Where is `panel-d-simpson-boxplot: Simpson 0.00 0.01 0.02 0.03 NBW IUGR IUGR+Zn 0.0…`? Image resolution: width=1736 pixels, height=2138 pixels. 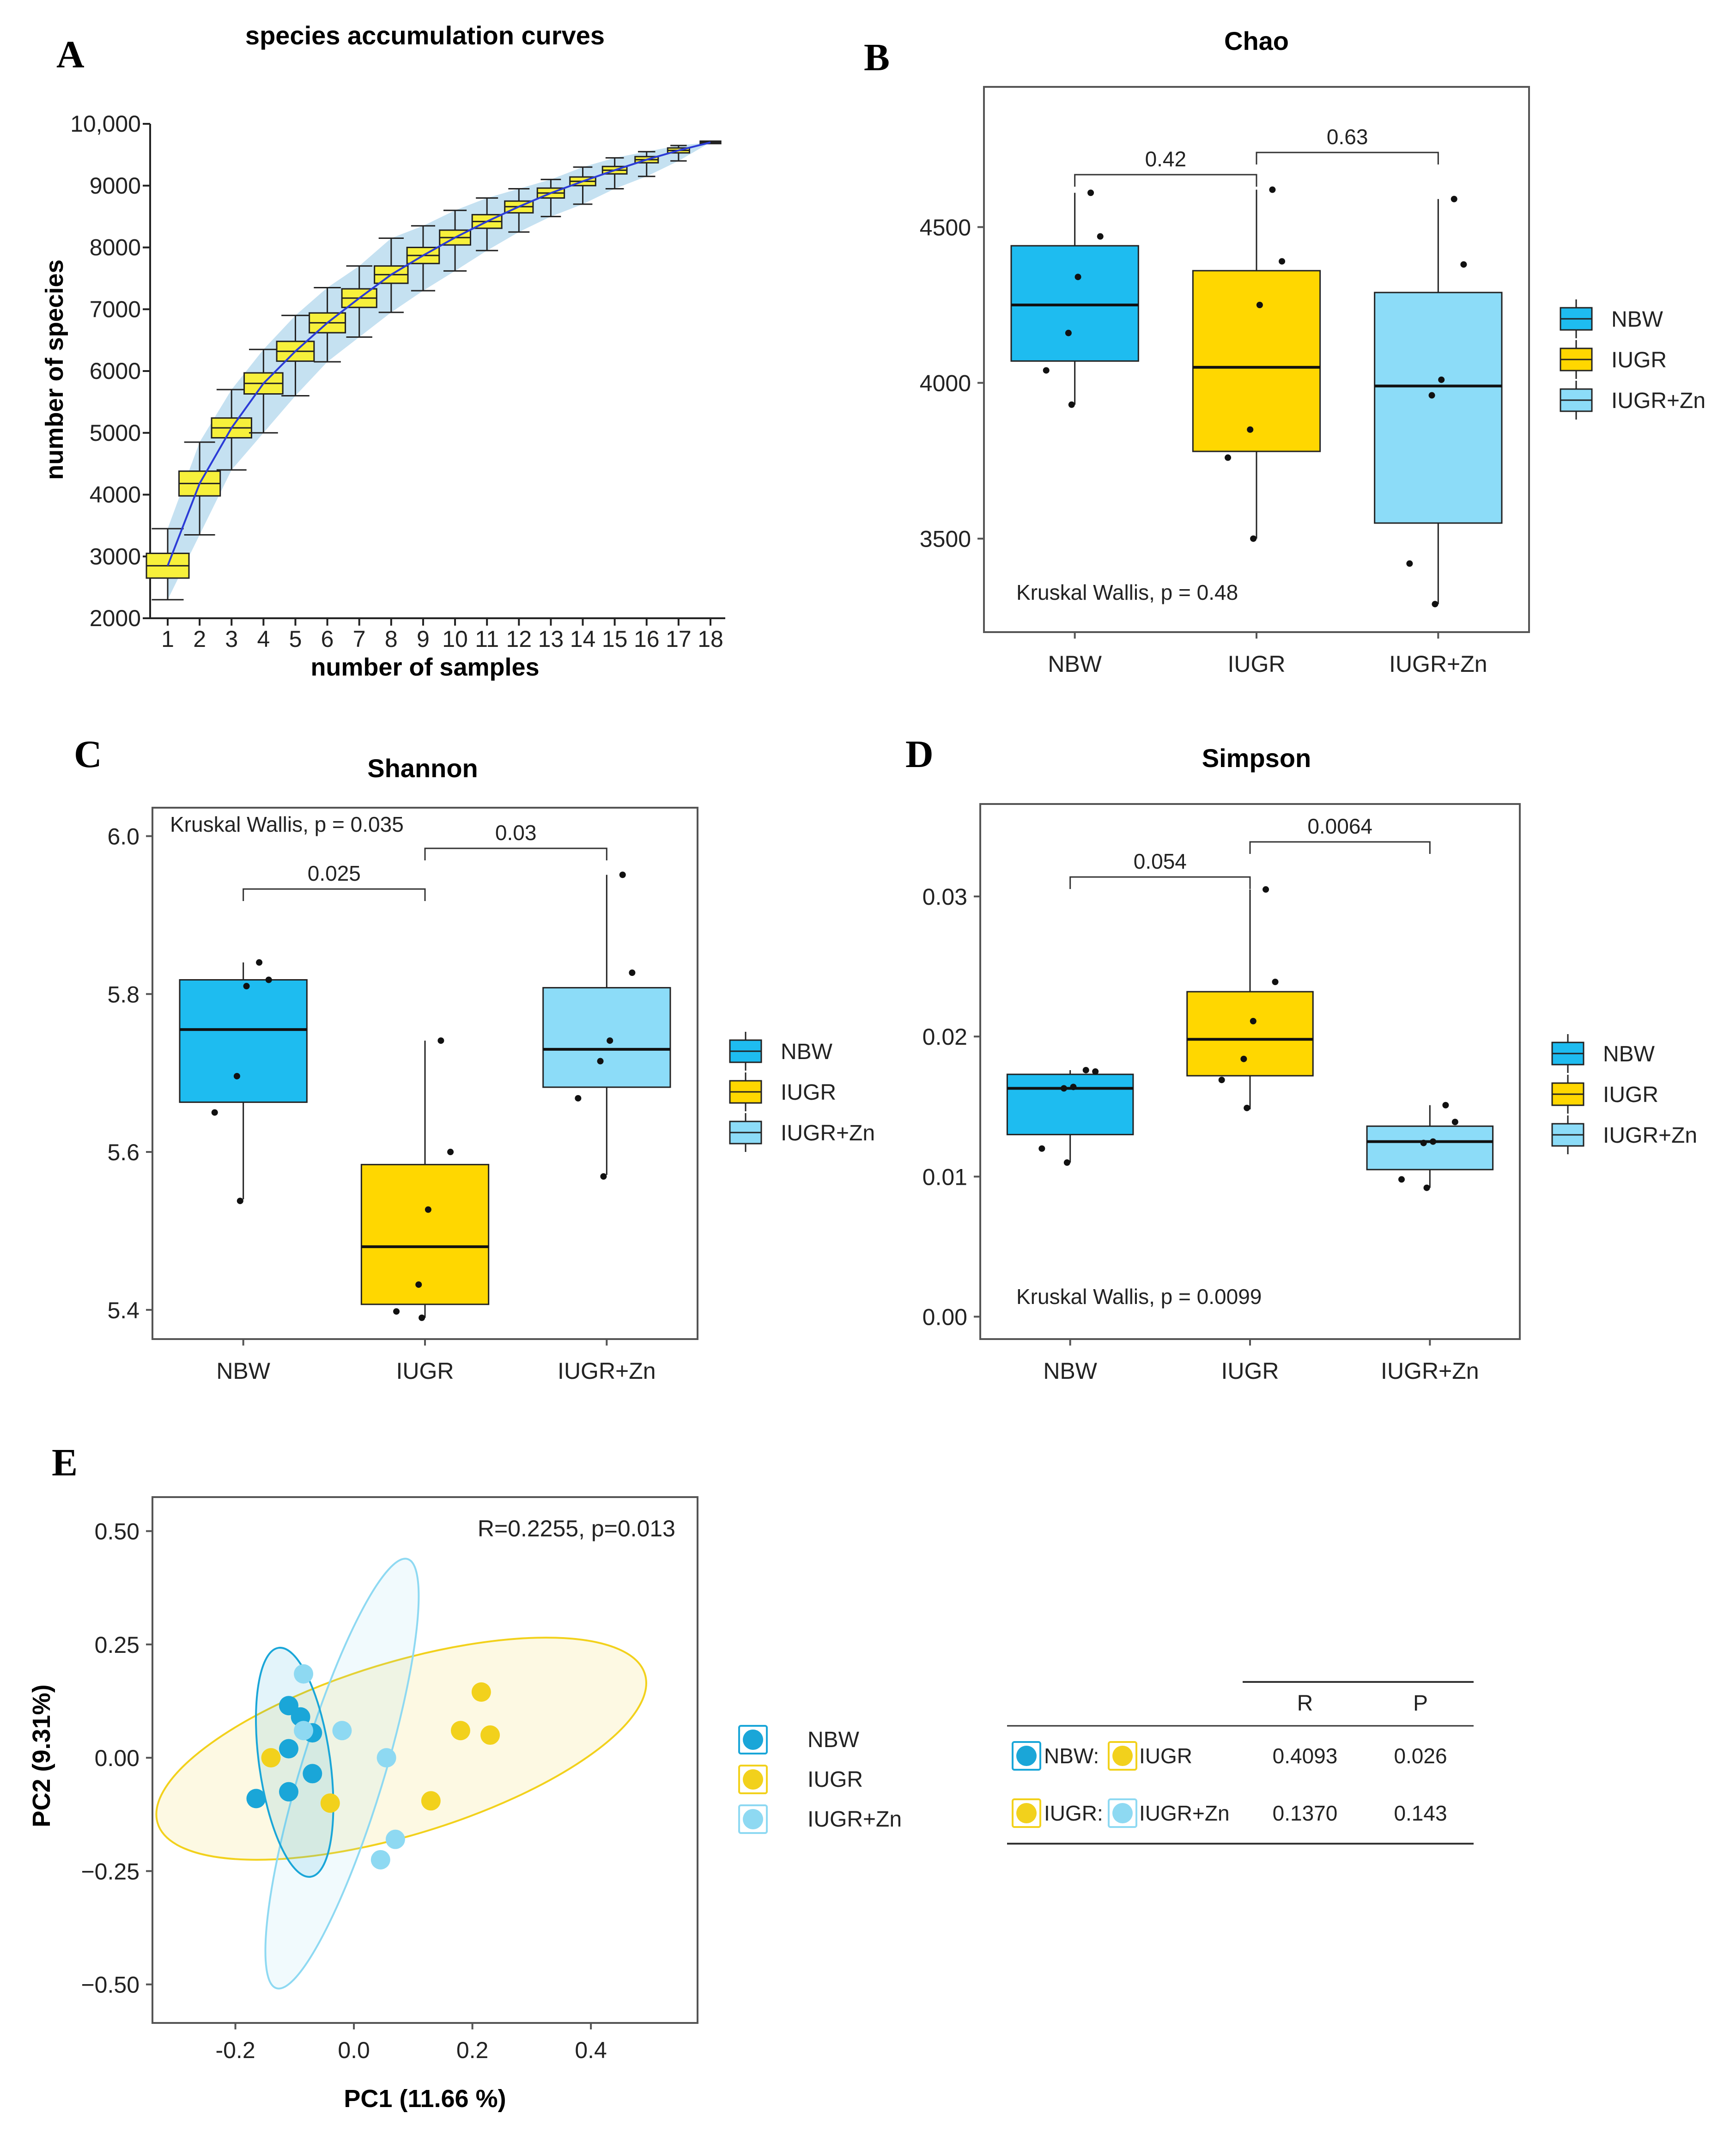
panel-d-simpson-boxplot: Simpson 0.00 0.01 0.02 0.03 NBW IUGR IUGR+Zn 0.0… is located at coordinates (1310, 1063).